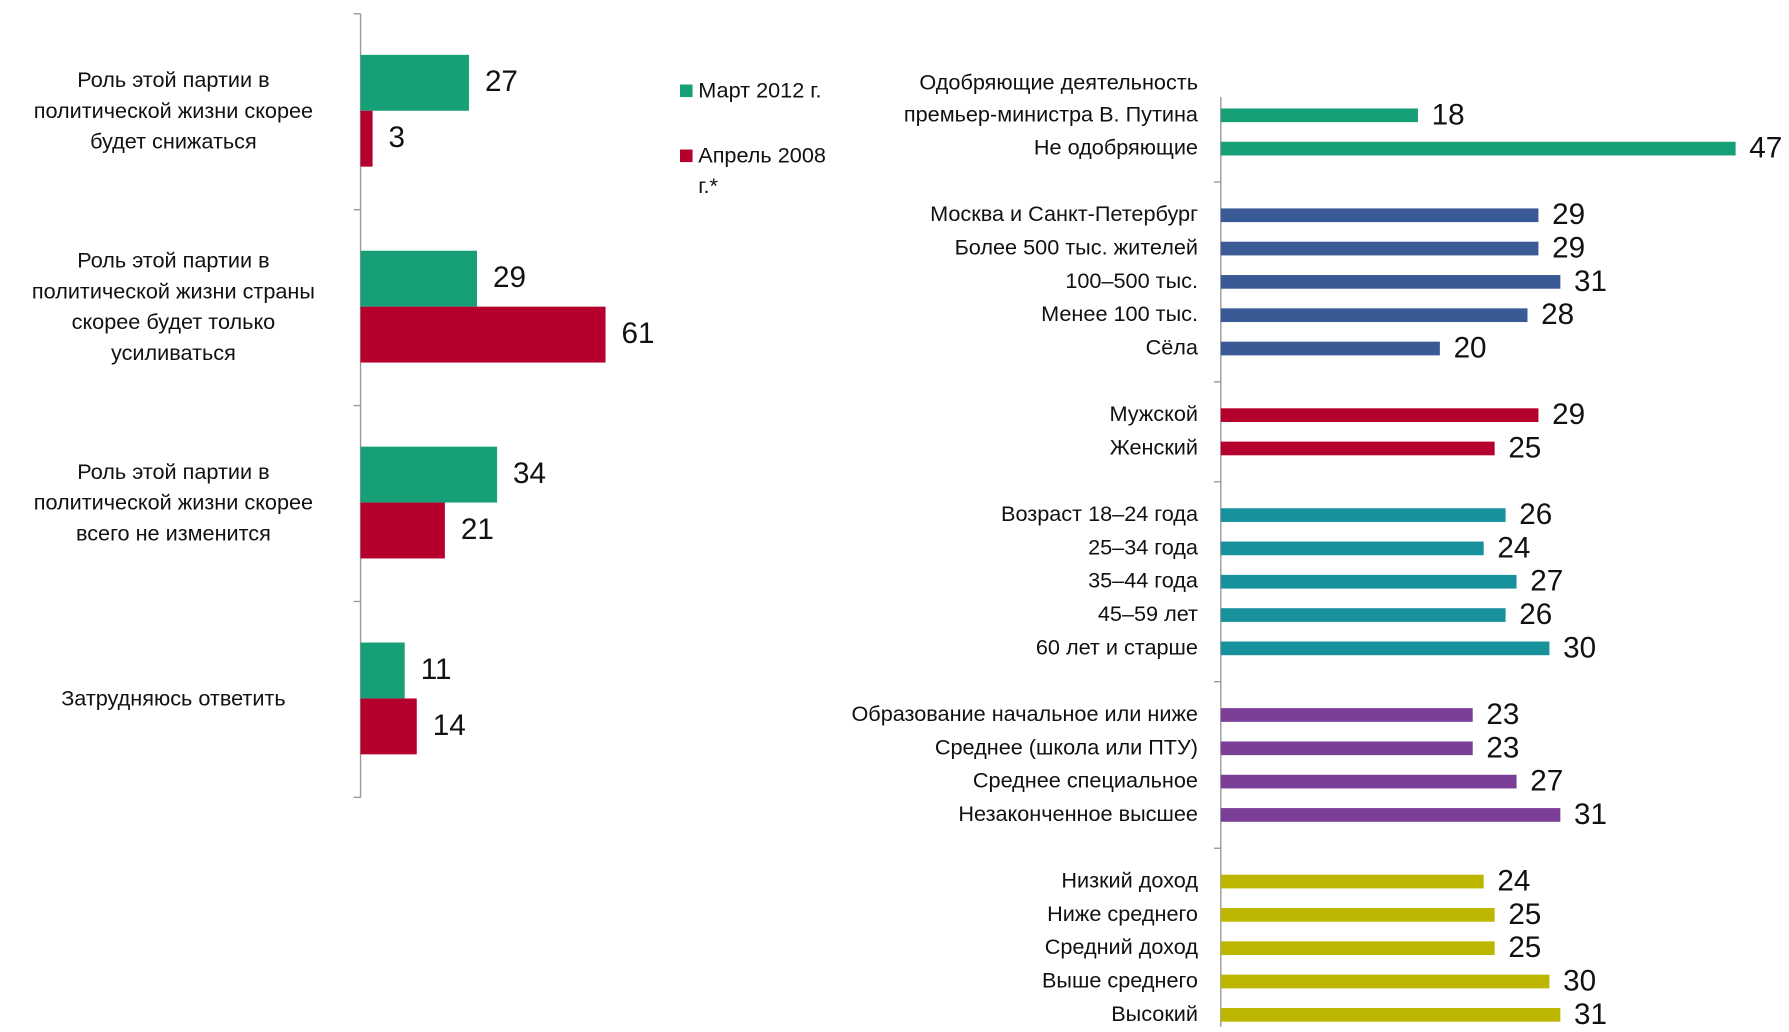 This screenshot has width=1789, height=1032. I want to click on category-label: Образование начальное или ниже, so click(1024, 713).